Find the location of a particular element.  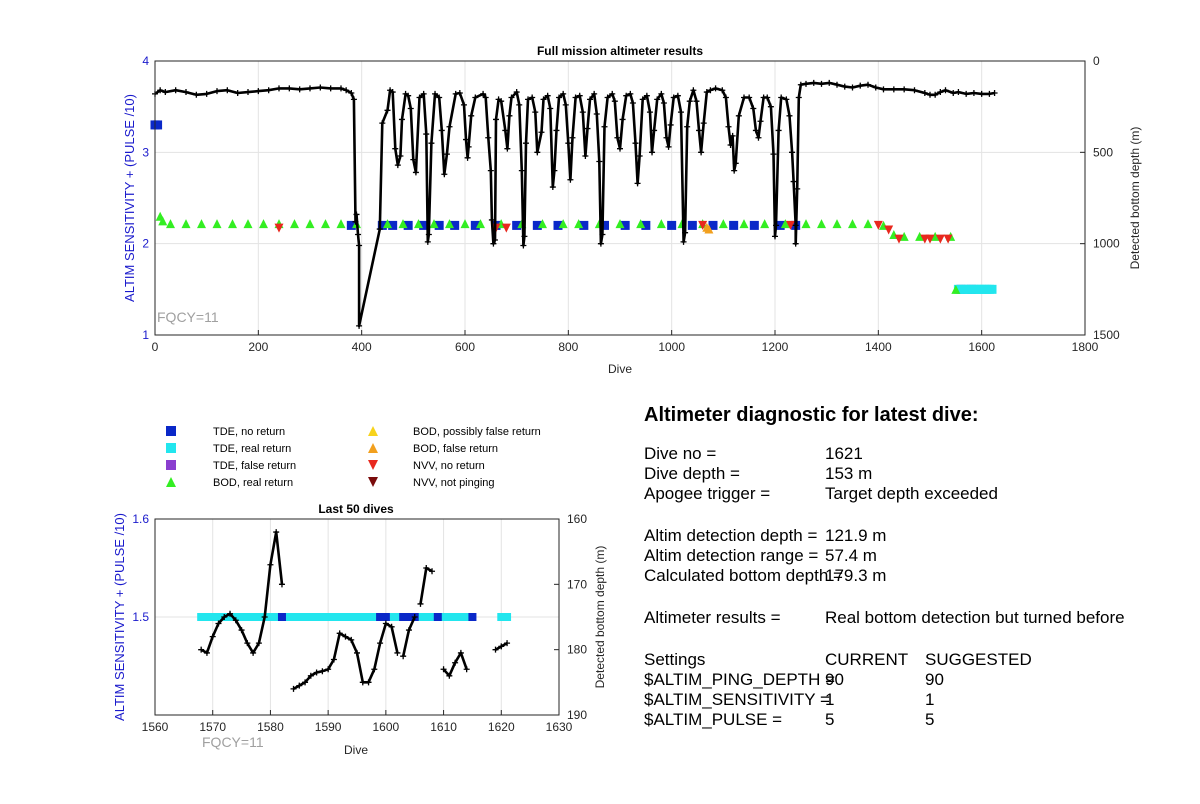

x-tick-label: 800 is located at coordinates (568, 347).